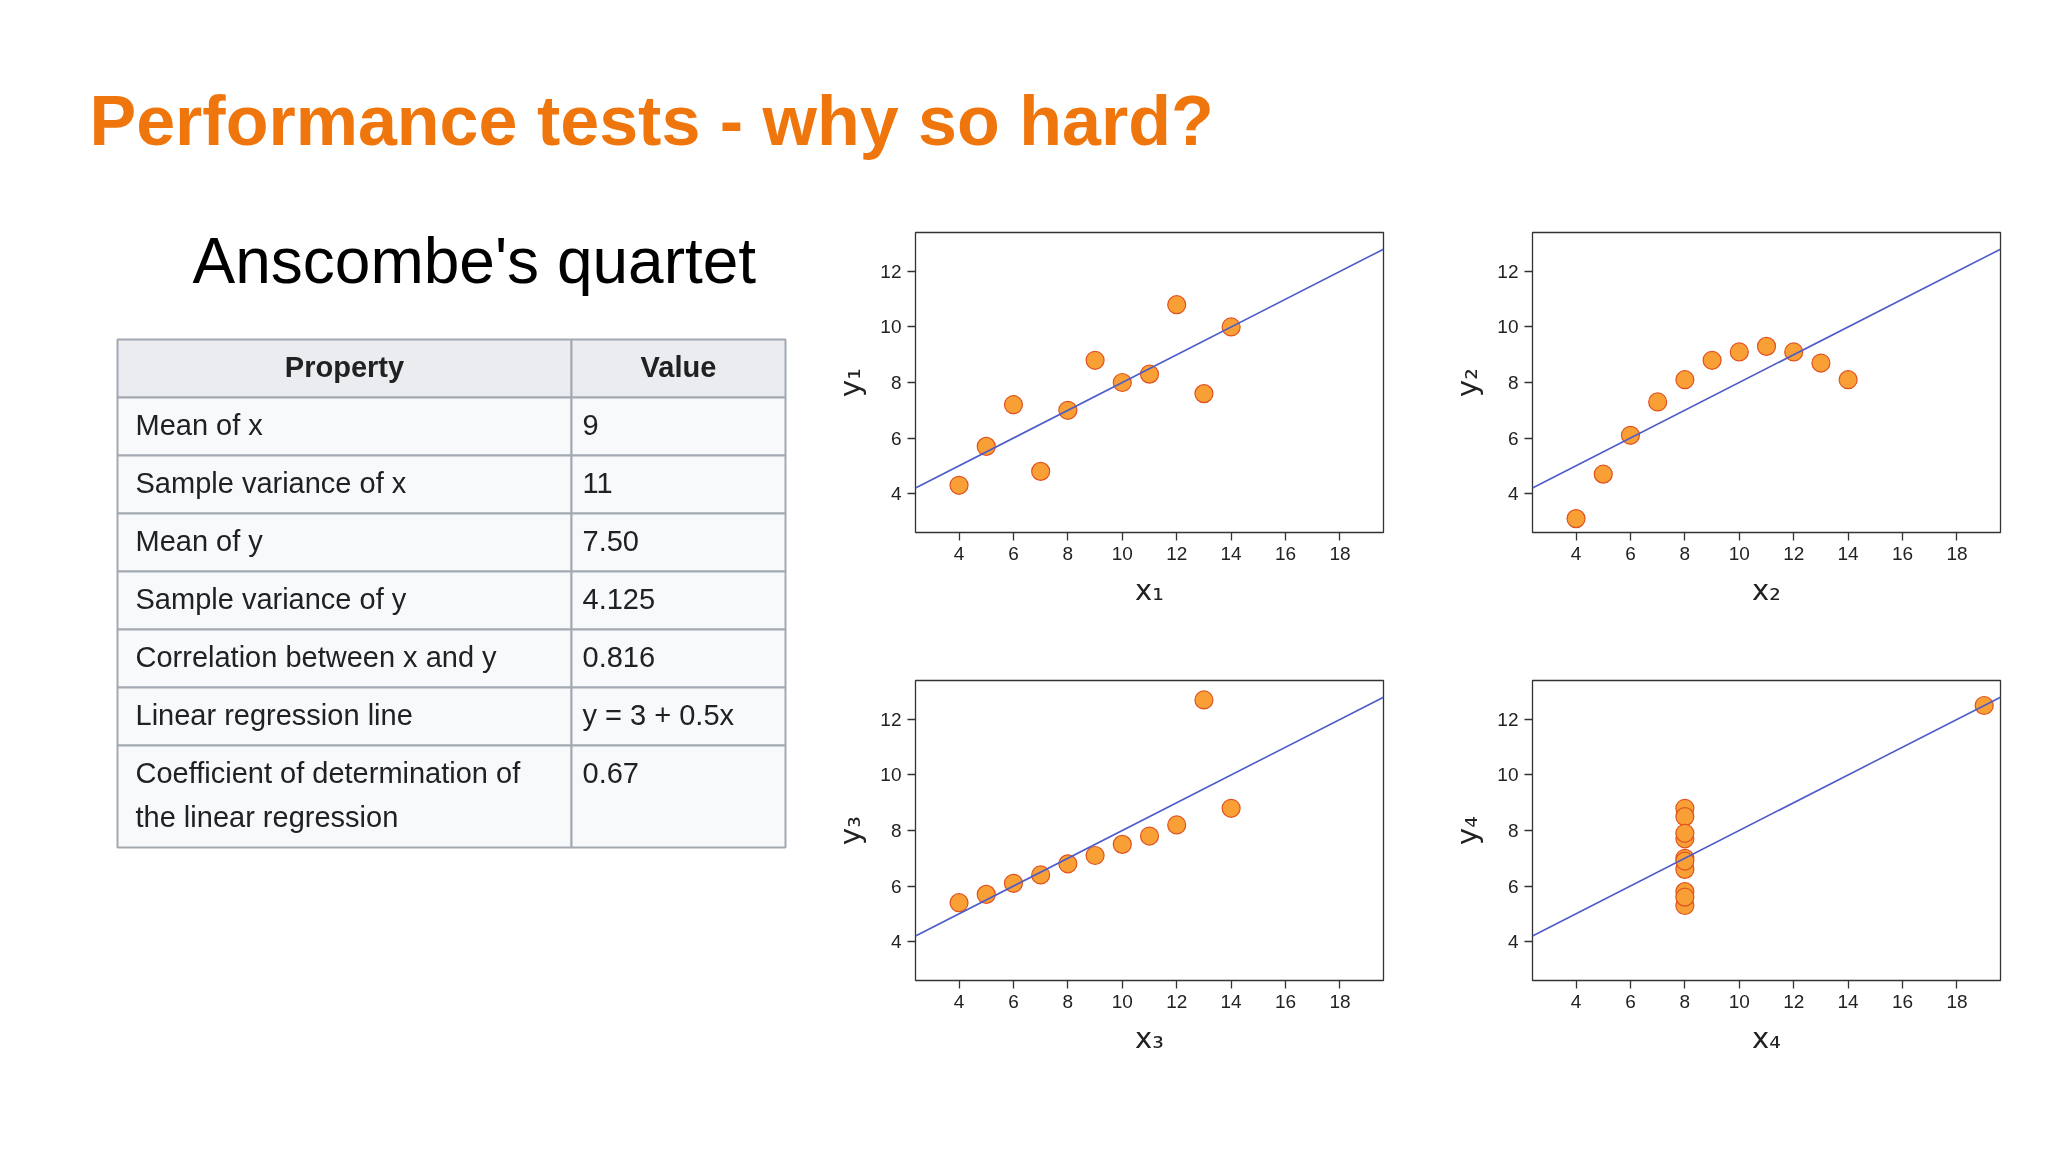 This screenshot has width=2048, height=1152. What do you see at coordinates (328, 794) in the screenshot?
I see `text: Coefficient of determination of the linear regression` at bounding box center [328, 794].